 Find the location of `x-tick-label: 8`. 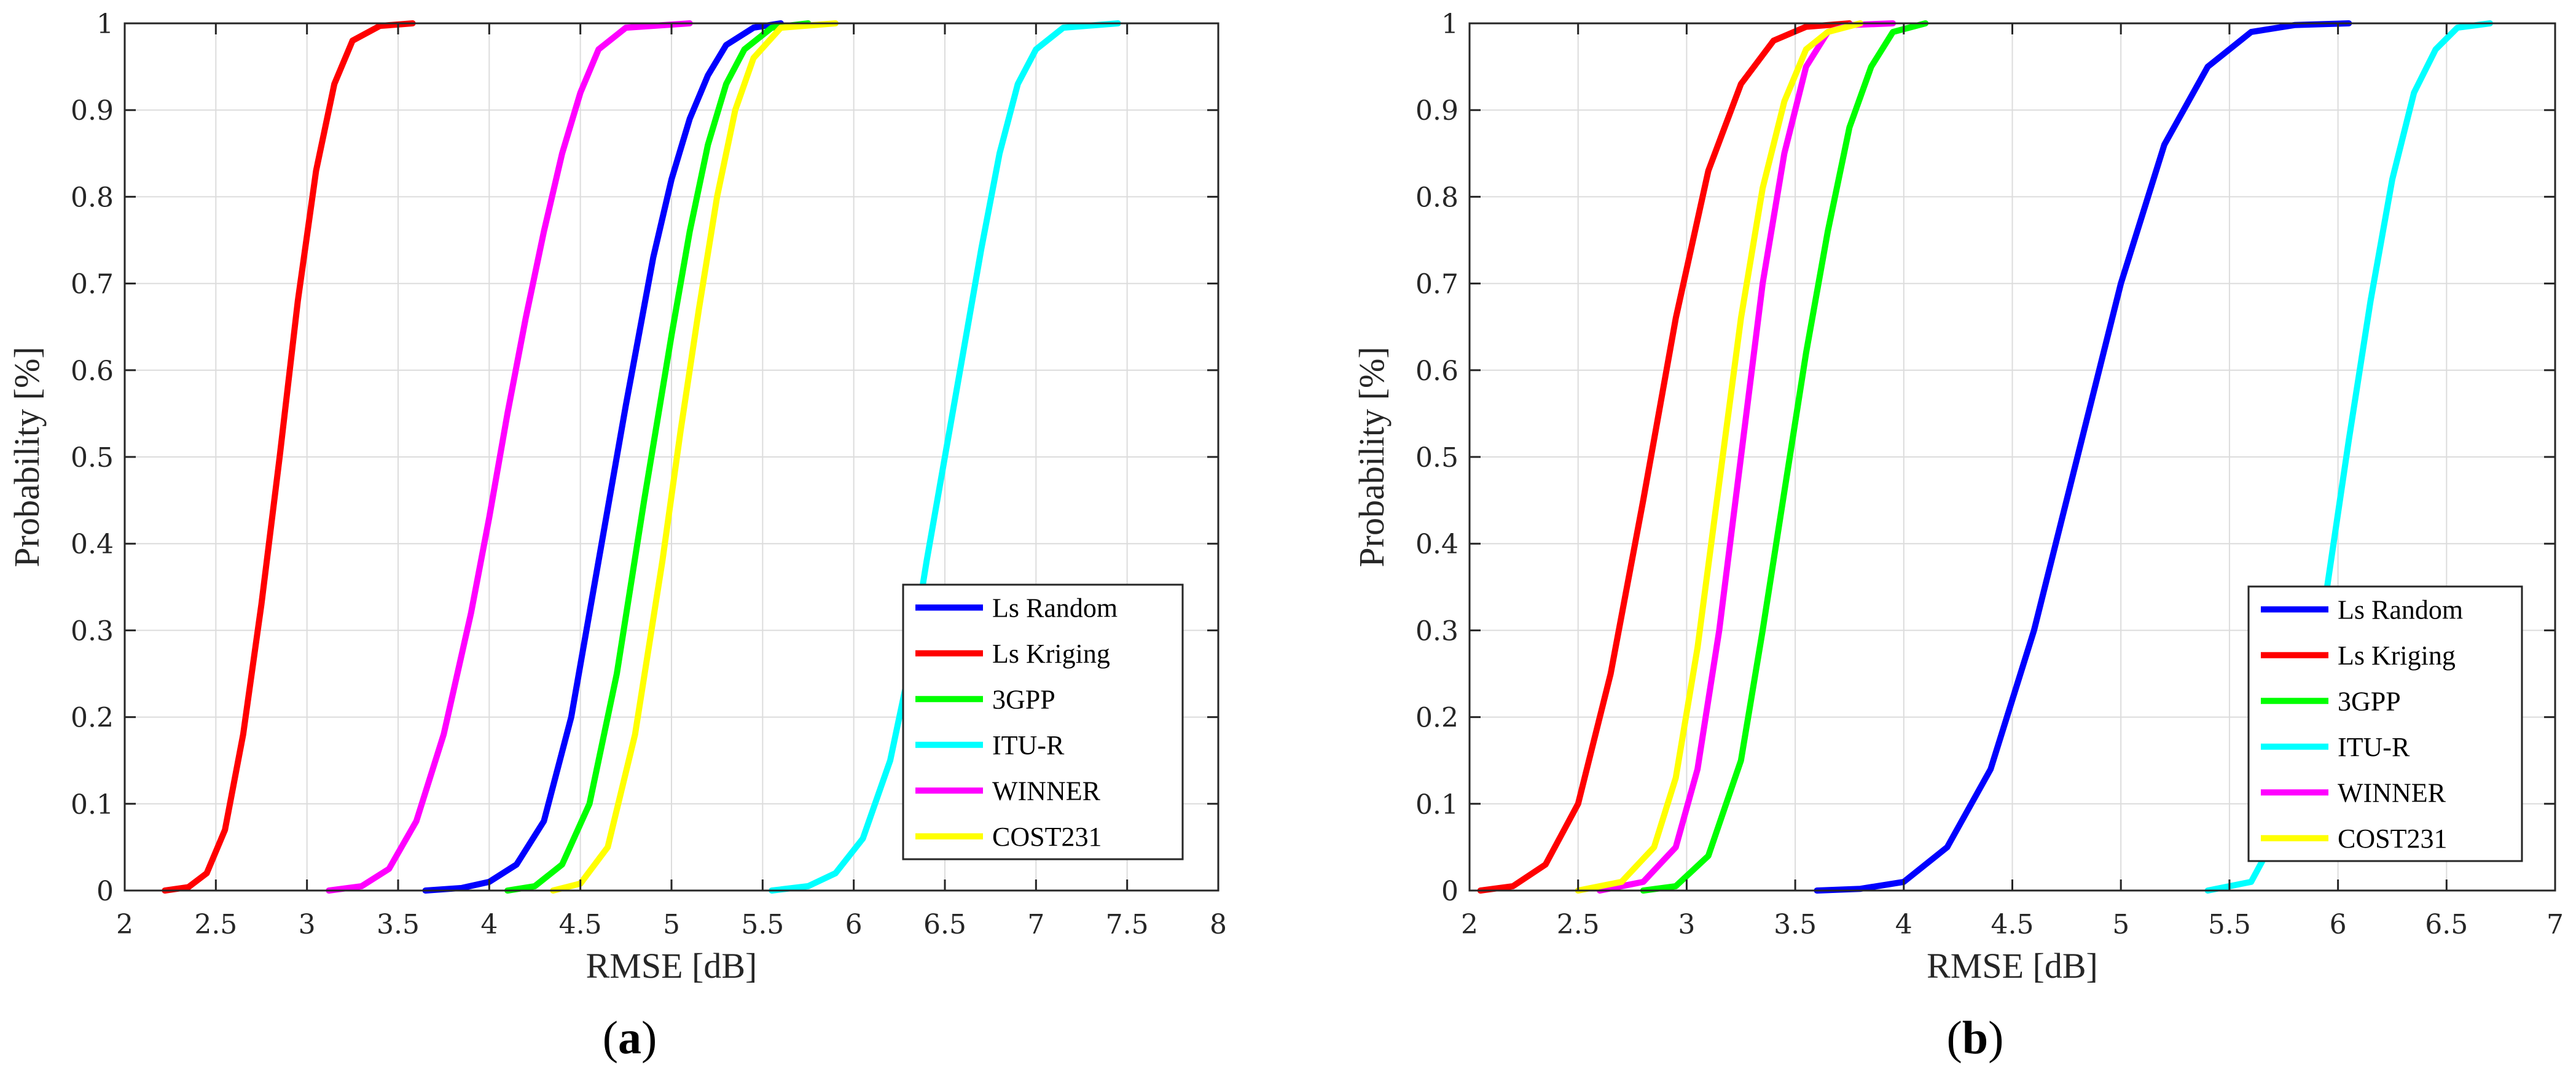

x-tick-label: 8 is located at coordinates (1218, 925).